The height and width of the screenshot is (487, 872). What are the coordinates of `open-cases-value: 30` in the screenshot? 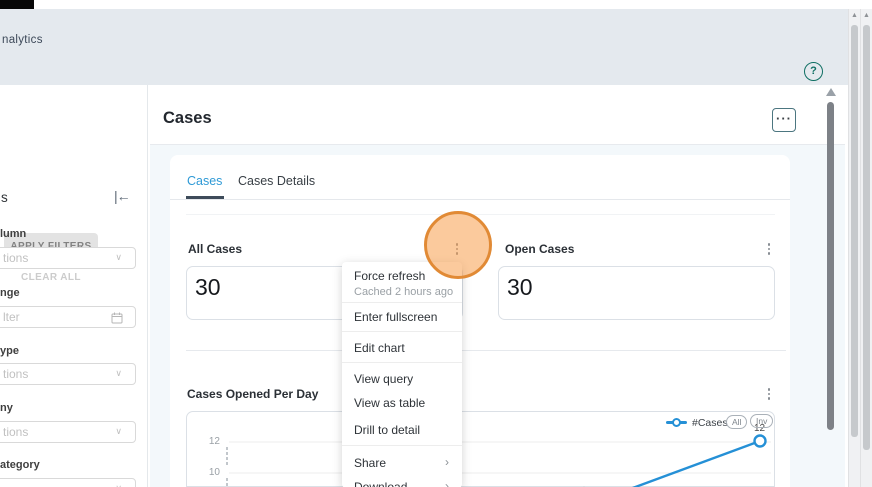 It's located at (520, 287).